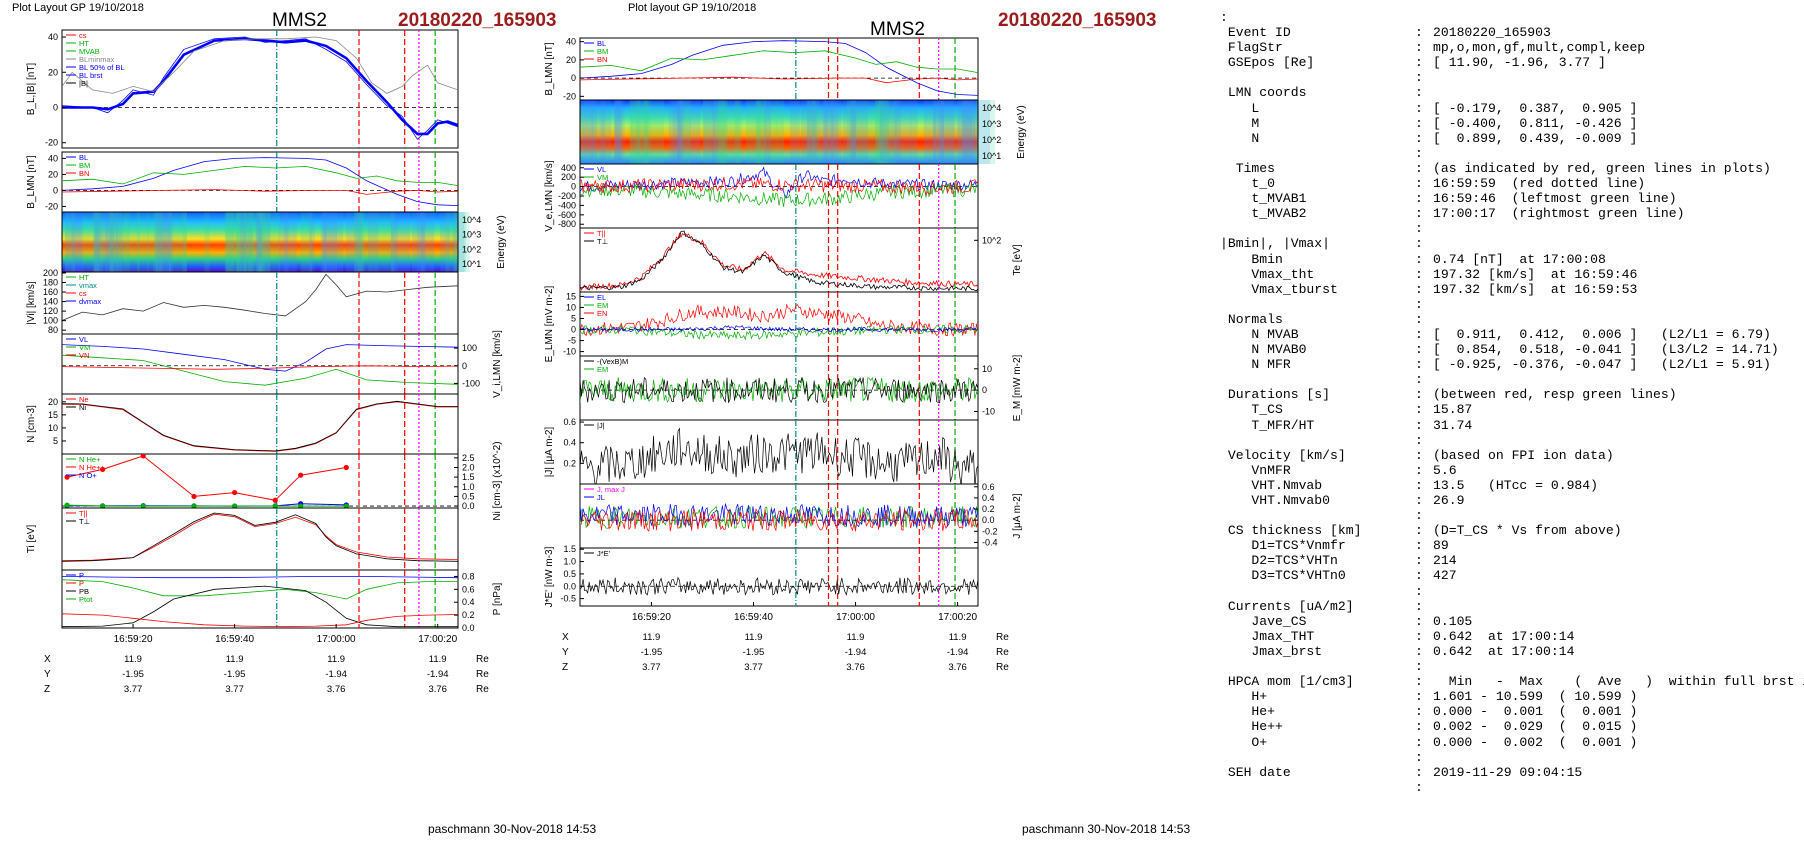 Image resolution: width=1804 pixels, height=841 pixels. Describe the element at coordinates (601, 43) in the screenshot. I see `legend-label: BL` at that location.